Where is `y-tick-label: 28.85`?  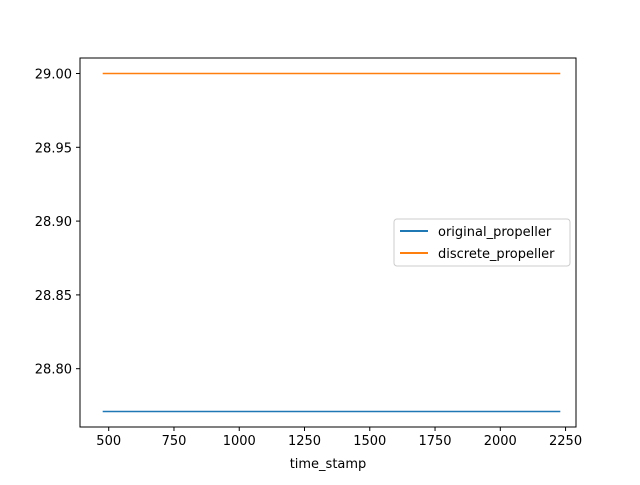 y-tick-label: 28.85 is located at coordinates (53, 296).